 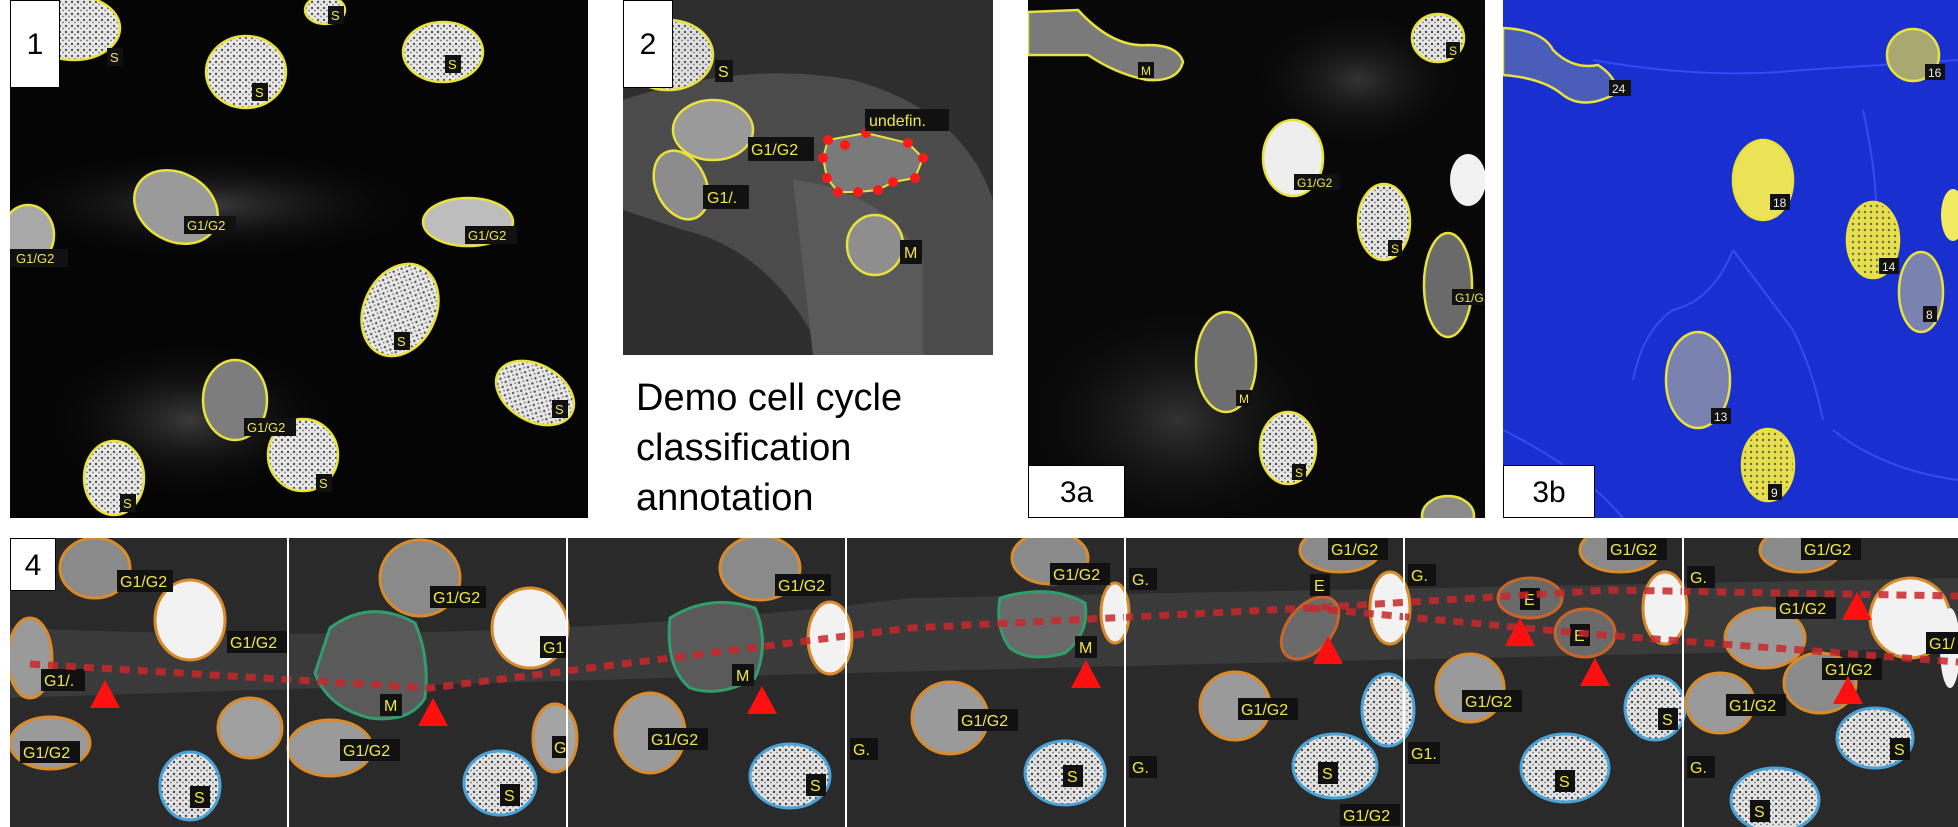 What do you see at coordinates (35, 44) in the screenshot?
I see `panel-label: 1` at bounding box center [35, 44].